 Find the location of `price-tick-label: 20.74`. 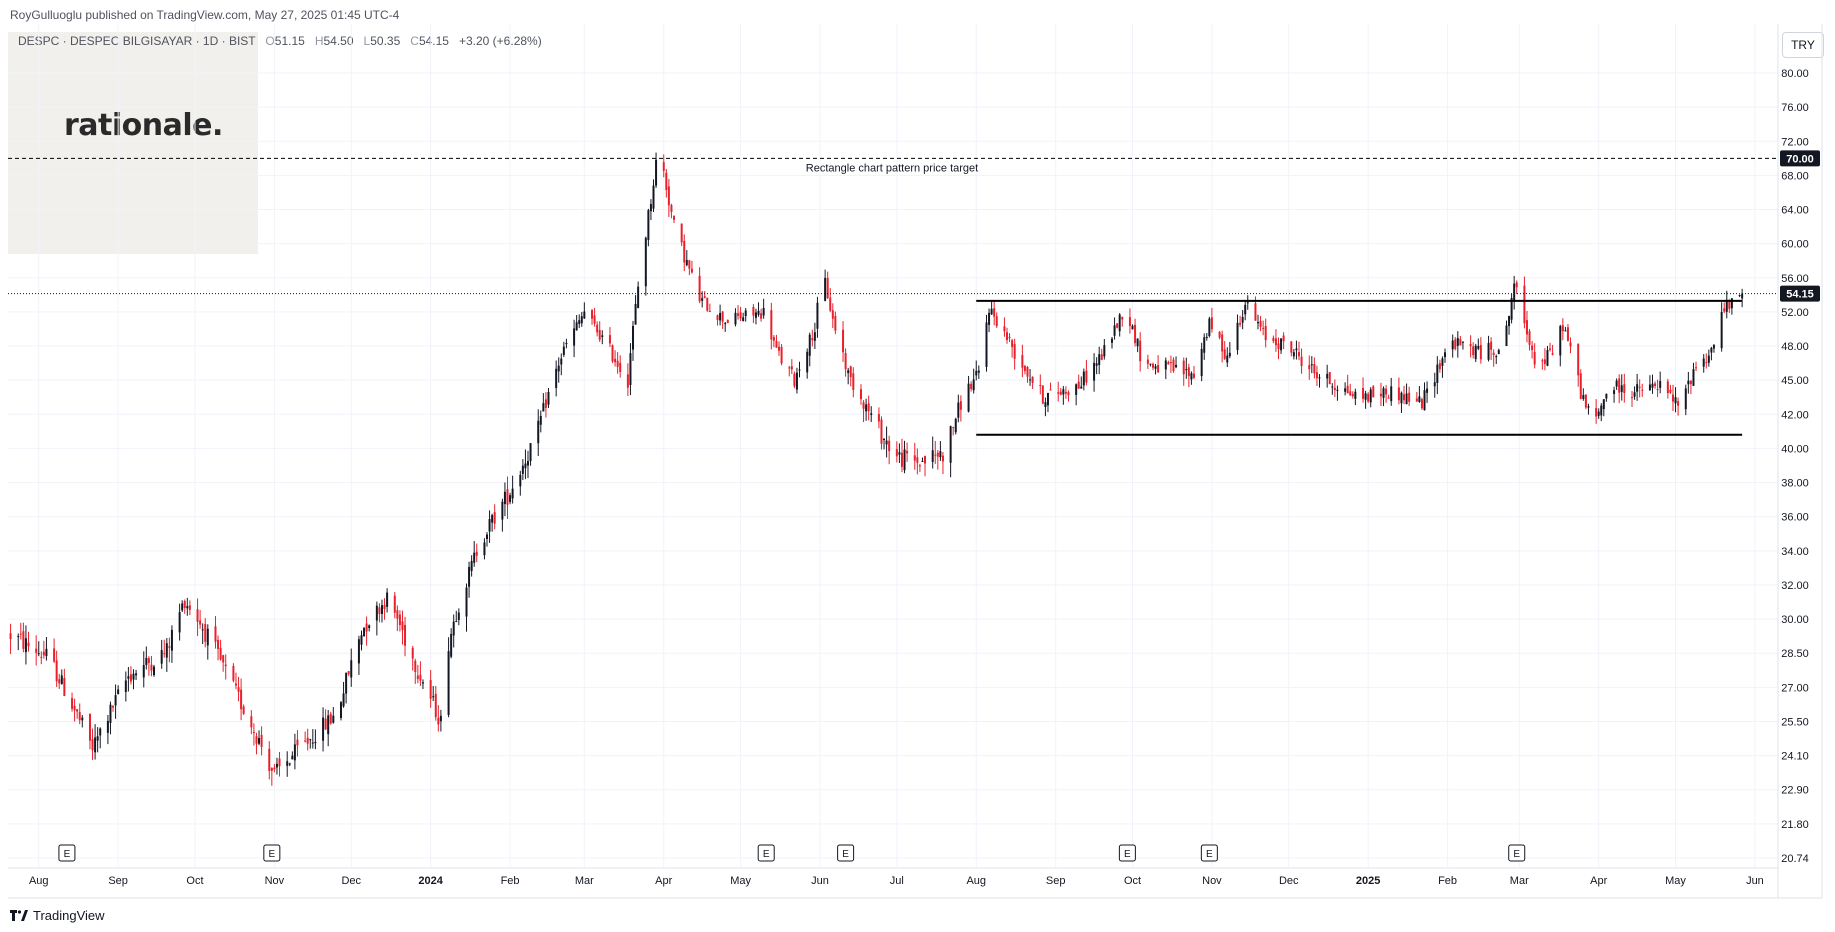

price-tick-label: 20.74 is located at coordinates (1795, 859).